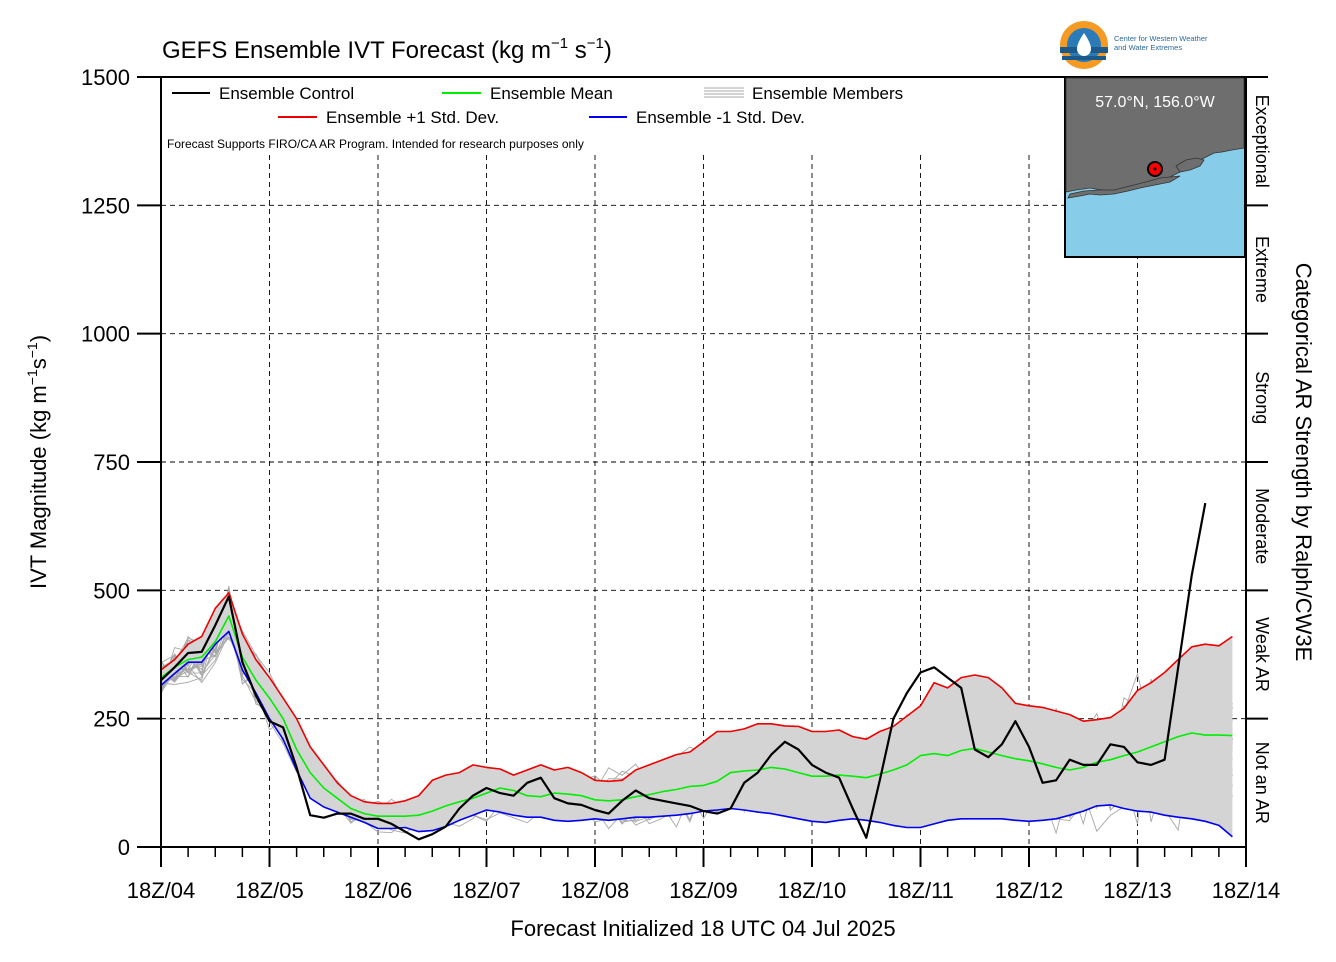 The width and height of the screenshot is (1336, 962). Describe the element at coordinates (827, 93) in the screenshot. I see `legend-label-members: Ensemble Members` at that location.